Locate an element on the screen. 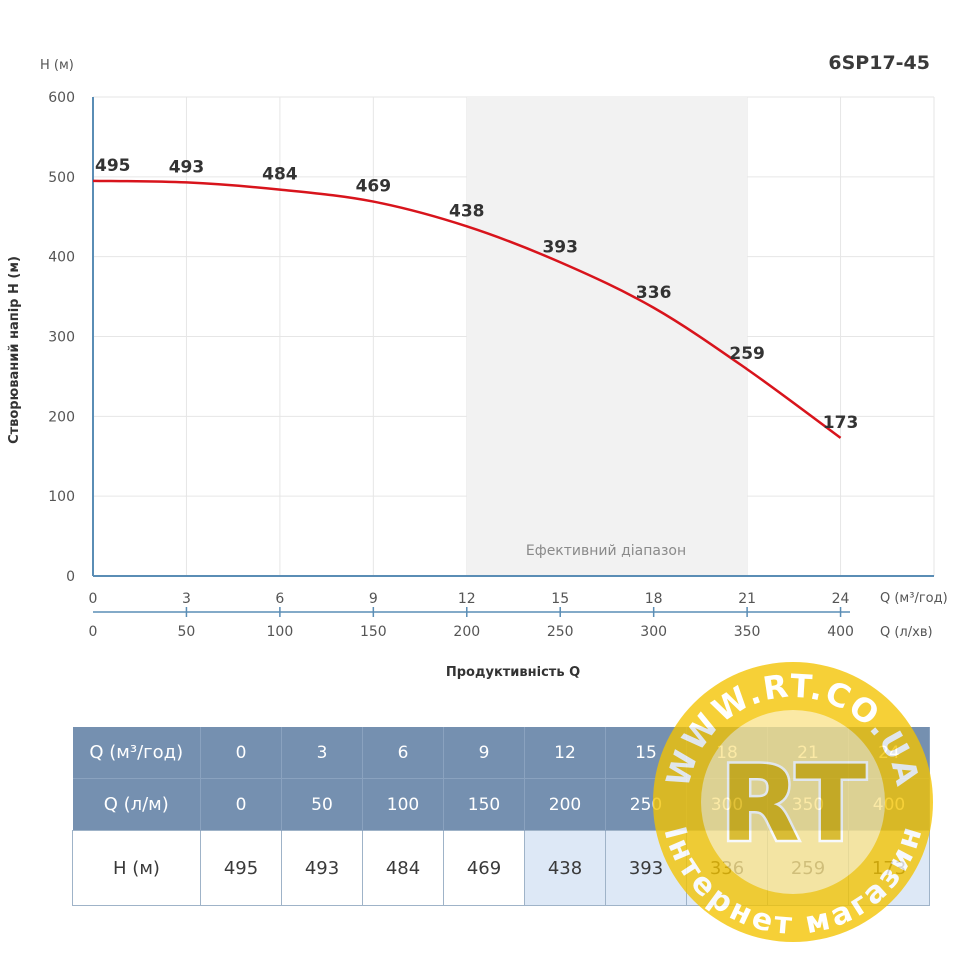 The width and height of the screenshot is (960, 960). x2-tick-label: 200 is located at coordinates (466, 632).